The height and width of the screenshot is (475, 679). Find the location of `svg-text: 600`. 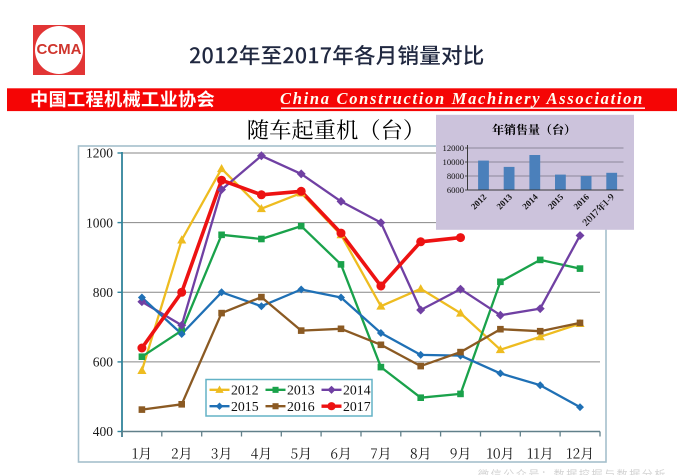

svg-text: 600 is located at coordinates (103, 362).